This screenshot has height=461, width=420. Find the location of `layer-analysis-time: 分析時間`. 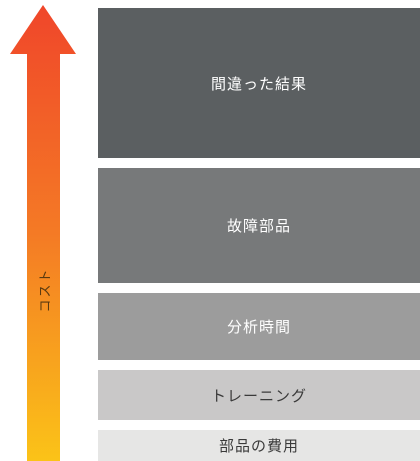

layer-analysis-time: 分析時間 is located at coordinates (259, 326).